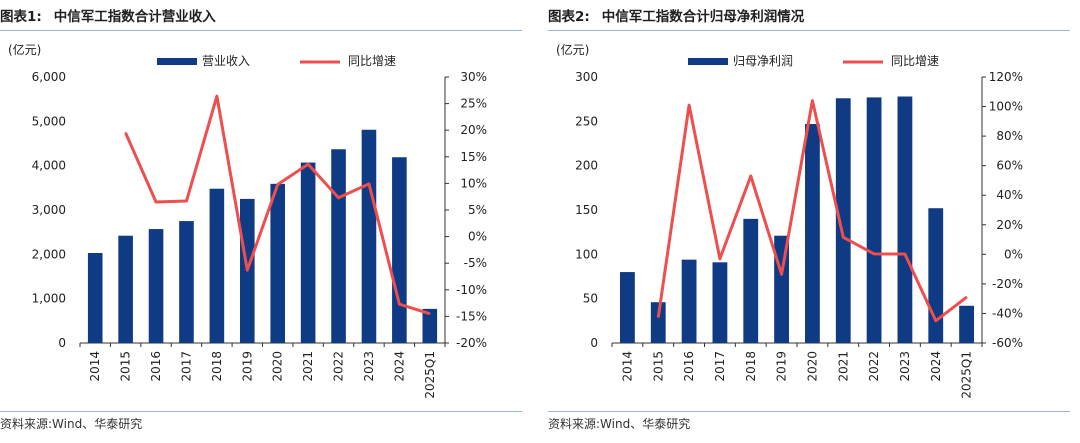  What do you see at coordinates (471, 316) in the screenshot?
I see `y-tick-label-right: -15%` at bounding box center [471, 316].